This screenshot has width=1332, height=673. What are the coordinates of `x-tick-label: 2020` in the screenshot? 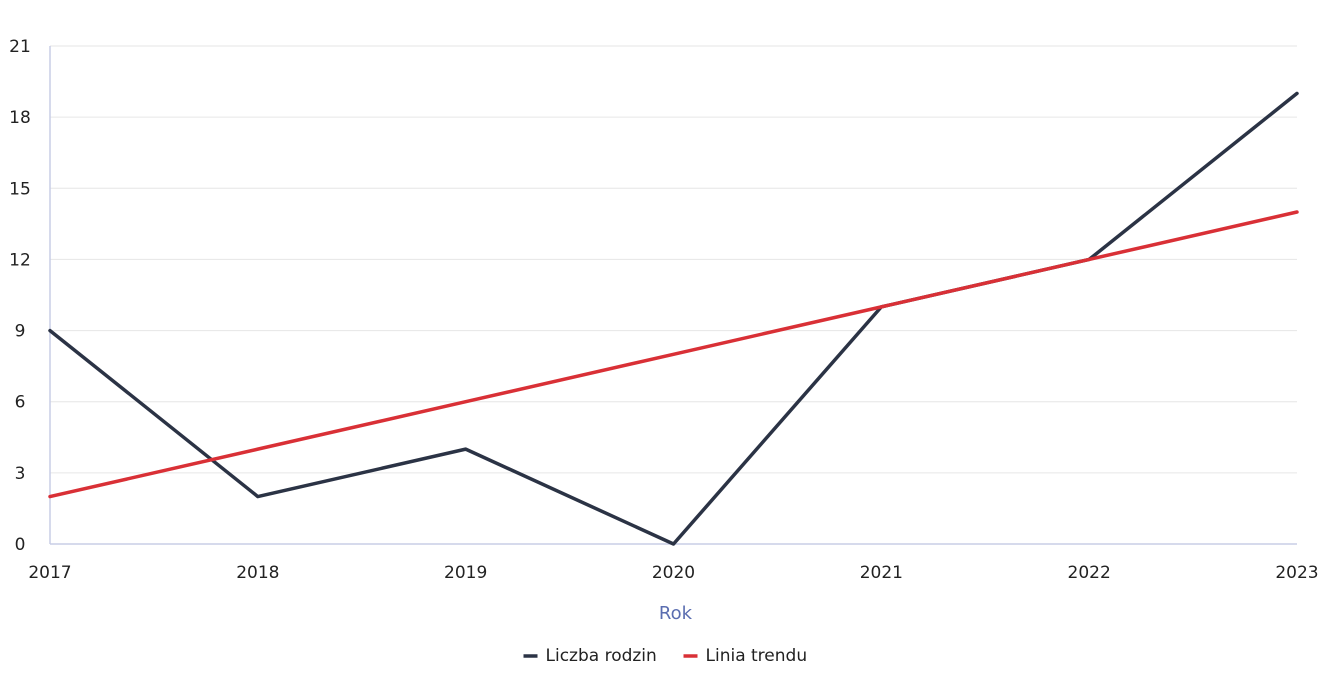 It's located at (673, 573).